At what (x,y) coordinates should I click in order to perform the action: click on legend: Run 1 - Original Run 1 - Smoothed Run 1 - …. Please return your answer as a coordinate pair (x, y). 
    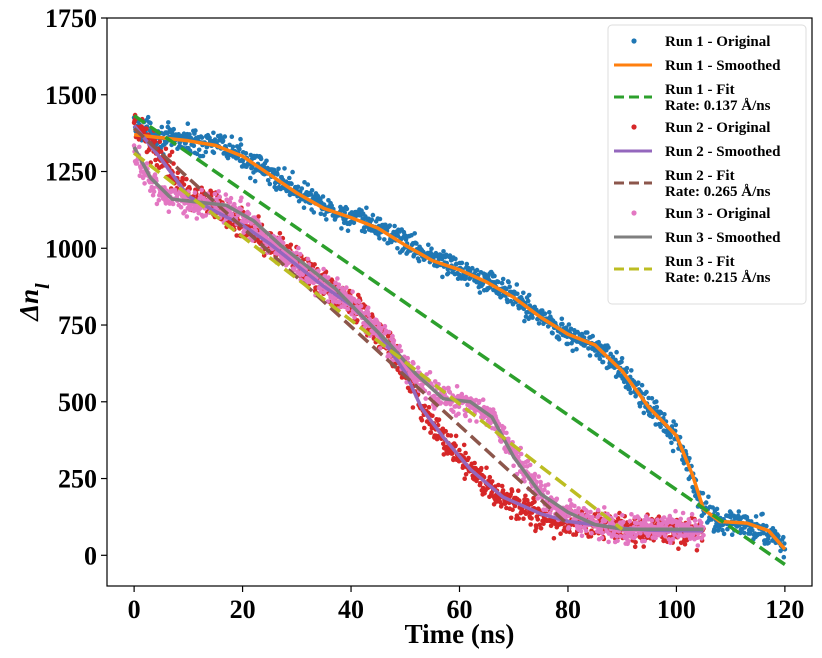
    Looking at the image, I should click on (707, 164).